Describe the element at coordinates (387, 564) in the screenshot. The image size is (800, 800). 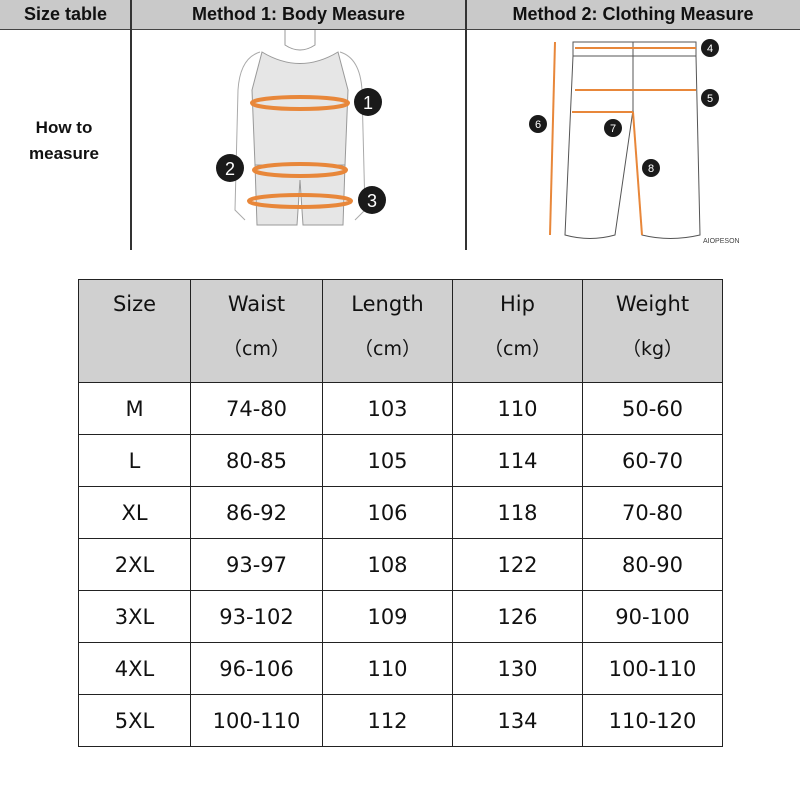
I see `table-cell: 108` at that location.